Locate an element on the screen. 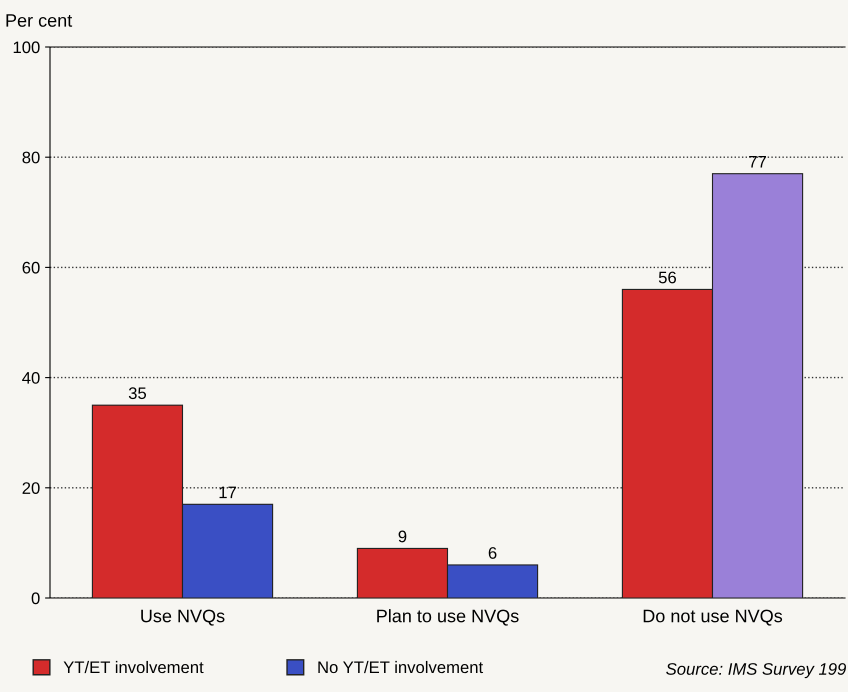 This screenshot has height=692, width=848. legend-label: No YT/ET involvement is located at coordinates (401, 667).